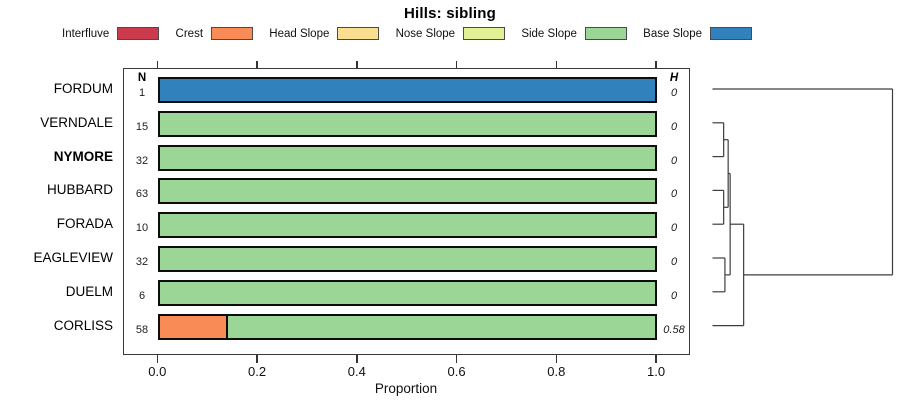 The image size is (900, 420). I want to click on bar-forada, so click(407, 225).